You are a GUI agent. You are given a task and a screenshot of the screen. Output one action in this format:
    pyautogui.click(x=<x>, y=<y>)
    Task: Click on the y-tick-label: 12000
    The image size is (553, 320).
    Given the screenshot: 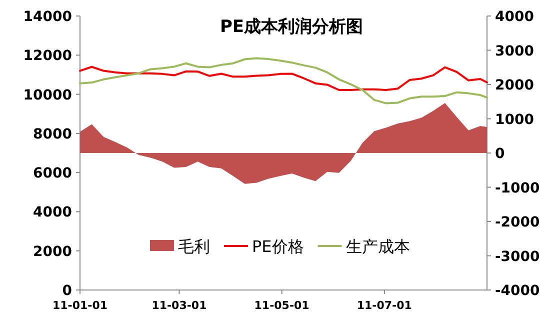 What is the action you would take?
    pyautogui.click(x=47, y=56)
    